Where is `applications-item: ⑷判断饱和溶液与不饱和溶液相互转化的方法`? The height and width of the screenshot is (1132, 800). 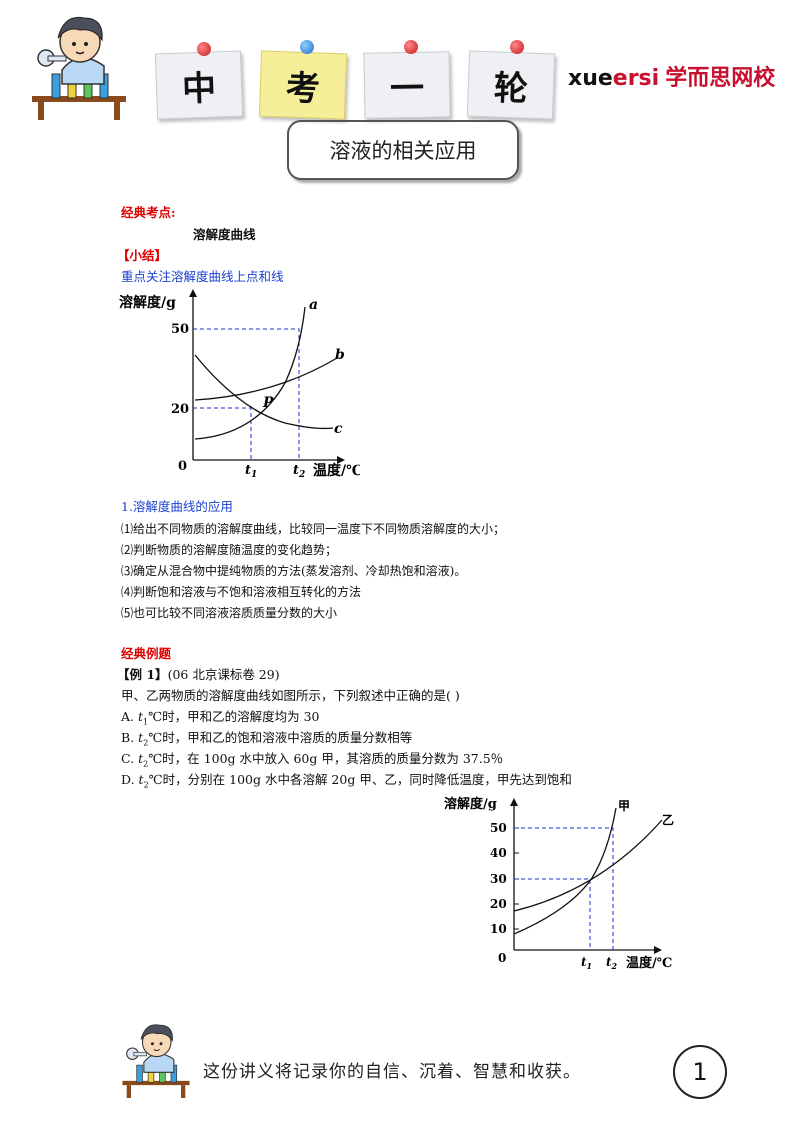 applications-item: ⑷判断饱和溶液与不饱和溶液相互转化的方法 is located at coordinates (241, 592).